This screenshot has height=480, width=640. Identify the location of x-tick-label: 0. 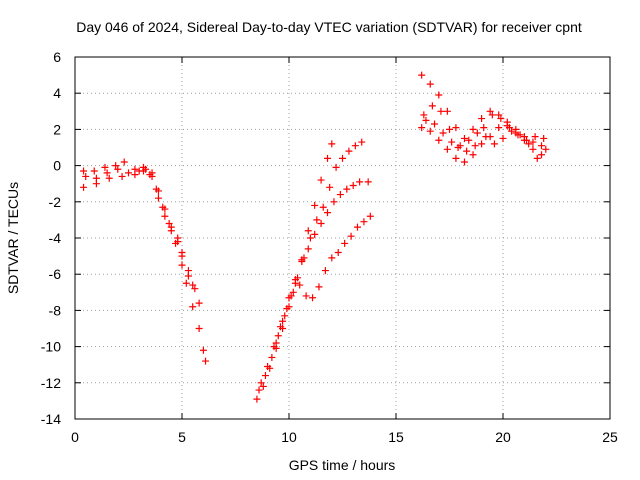
(75, 437).